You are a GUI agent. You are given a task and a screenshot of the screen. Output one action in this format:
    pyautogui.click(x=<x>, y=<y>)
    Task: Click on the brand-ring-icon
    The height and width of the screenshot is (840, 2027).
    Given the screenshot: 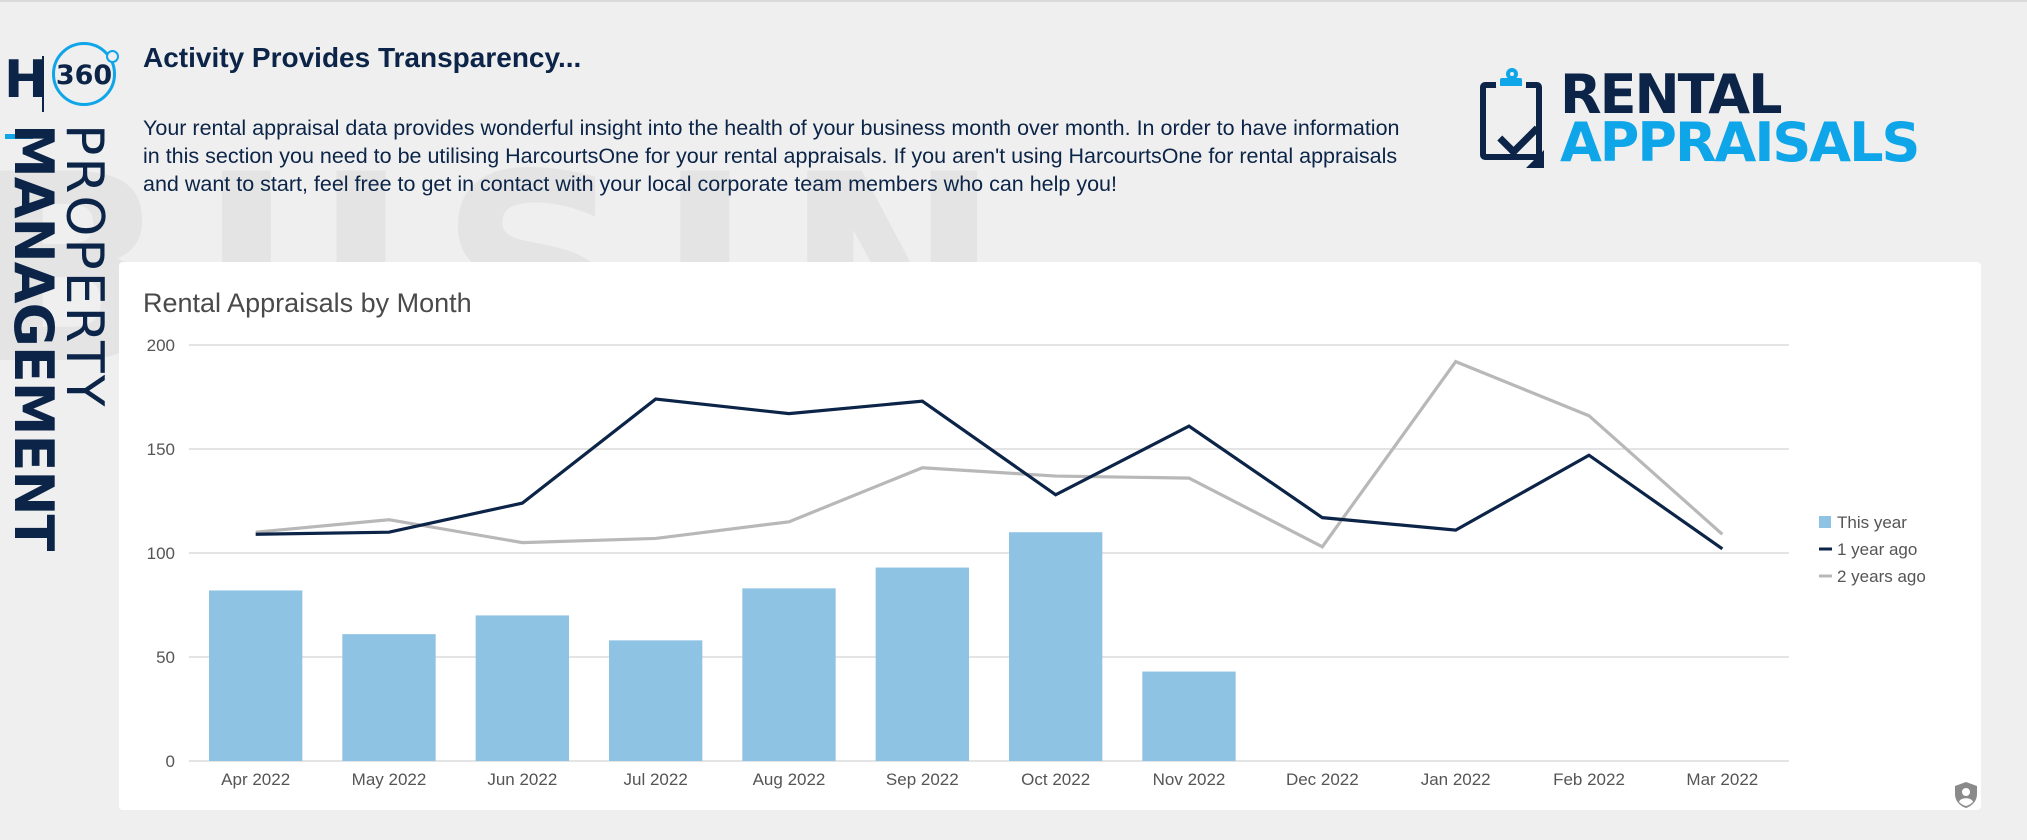 What is the action you would take?
    pyautogui.click(x=84, y=74)
    